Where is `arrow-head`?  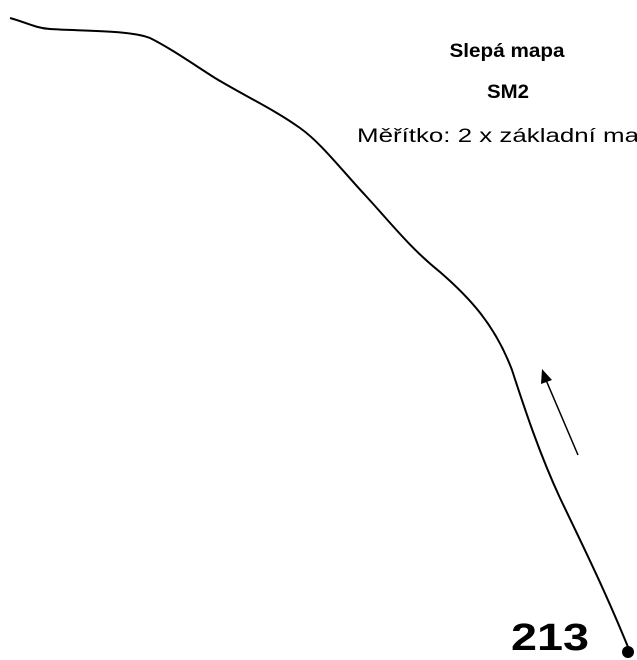 arrow-head is located at coordinates (546, 376).